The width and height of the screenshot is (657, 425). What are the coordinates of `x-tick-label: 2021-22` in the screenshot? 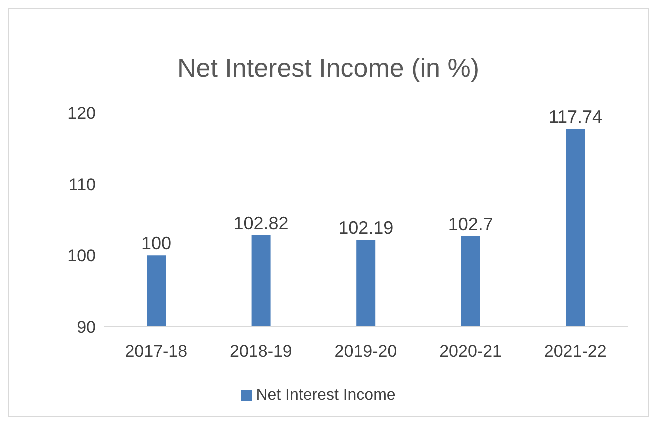 It's located at (575, 352).